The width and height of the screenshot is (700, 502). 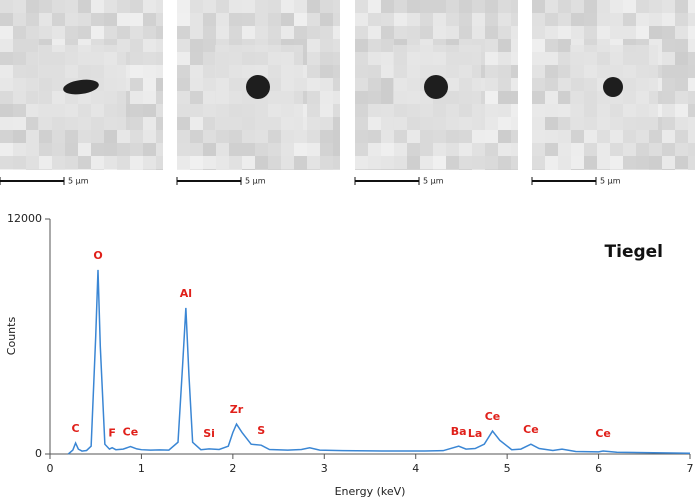 What do you see at coordinates (531, 429) in the screenshot?
I see `peak-label: Ce` at bounding box center [531, 429].